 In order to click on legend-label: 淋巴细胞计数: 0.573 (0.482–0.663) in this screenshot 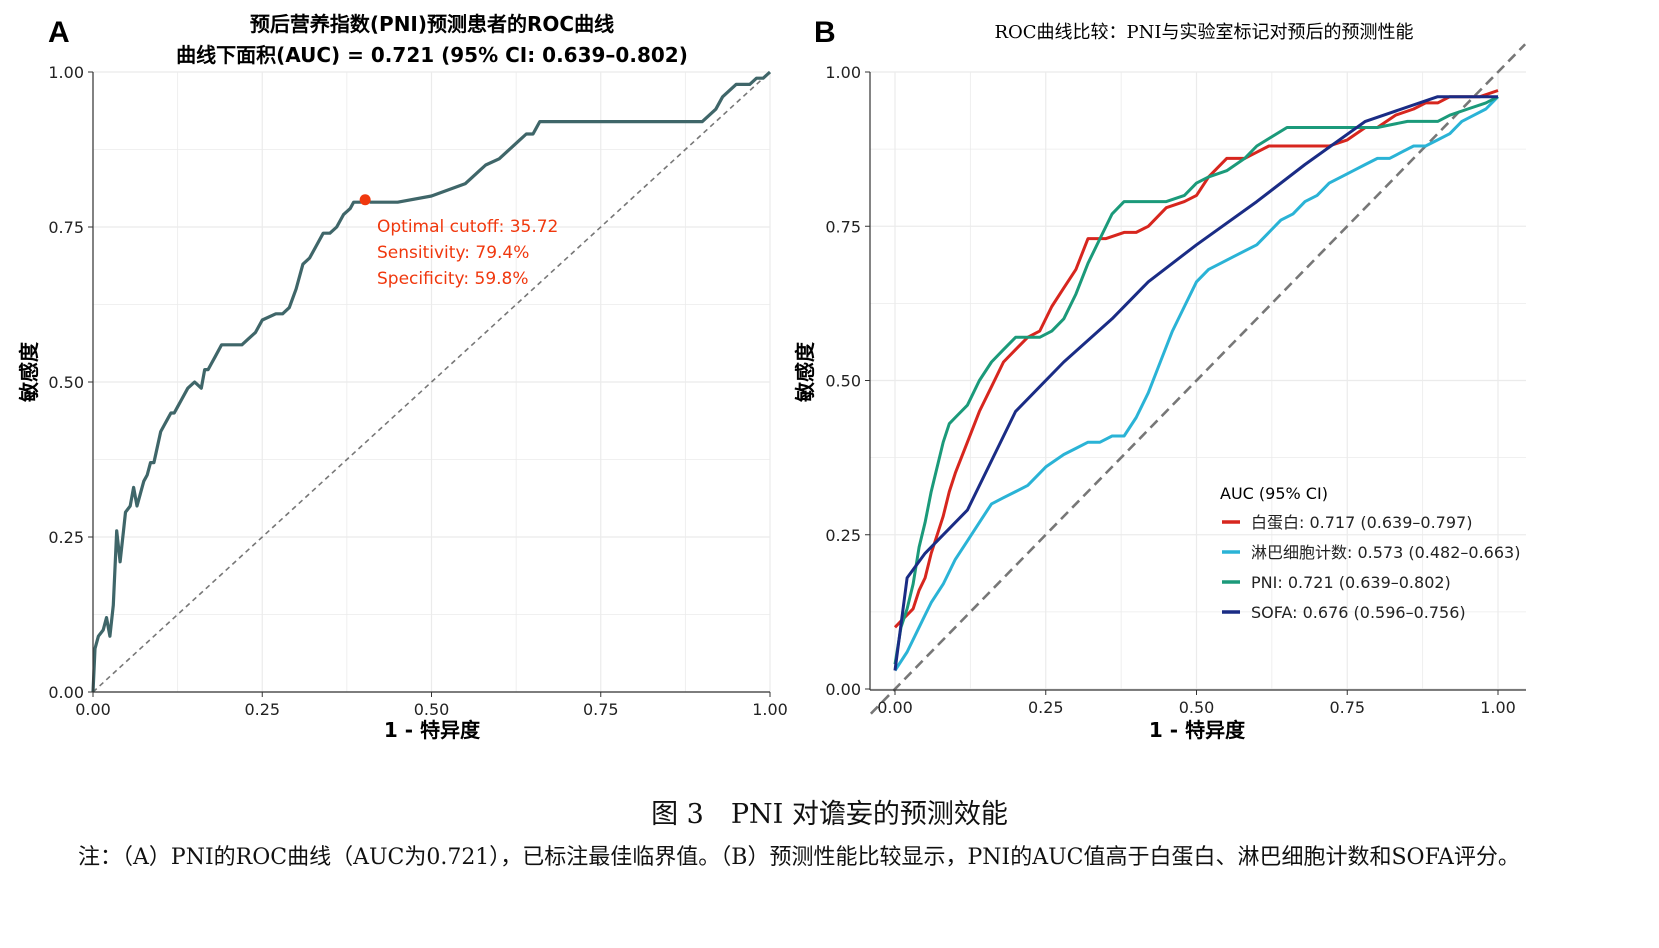, I will do `click(1385, 552)`.